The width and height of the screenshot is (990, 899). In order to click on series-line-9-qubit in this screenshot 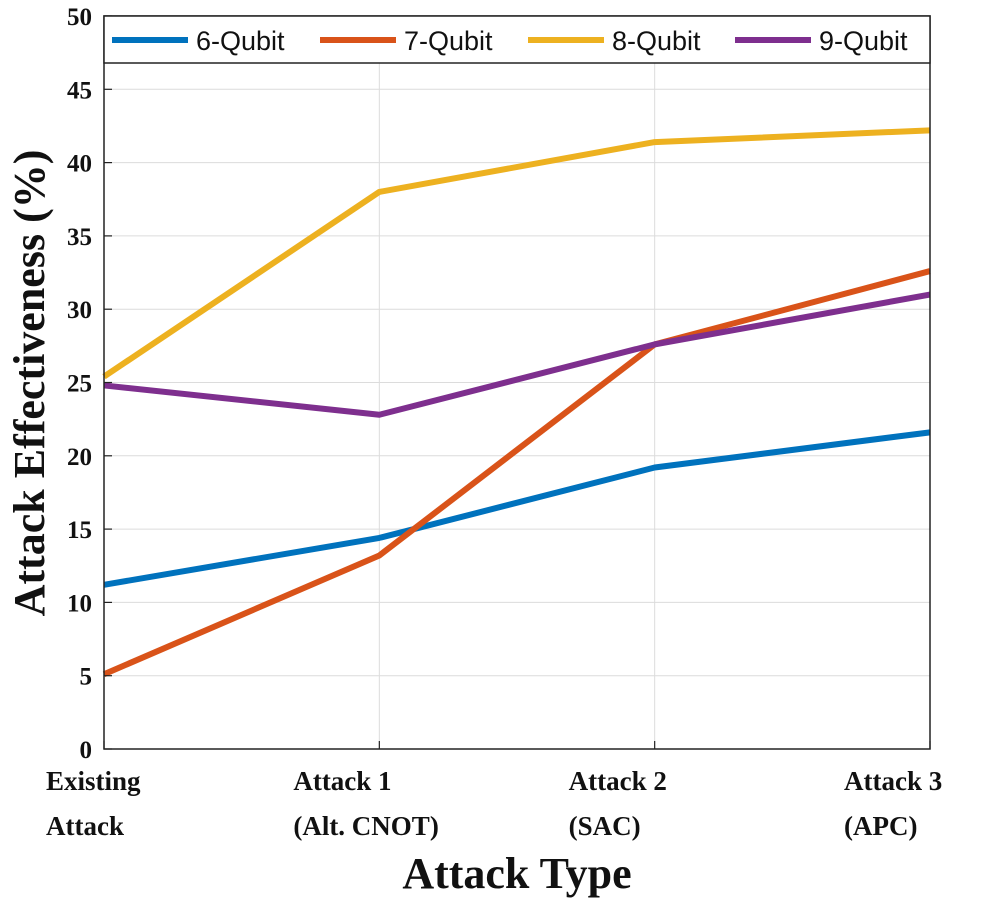, I will do `click(517, 354)`.